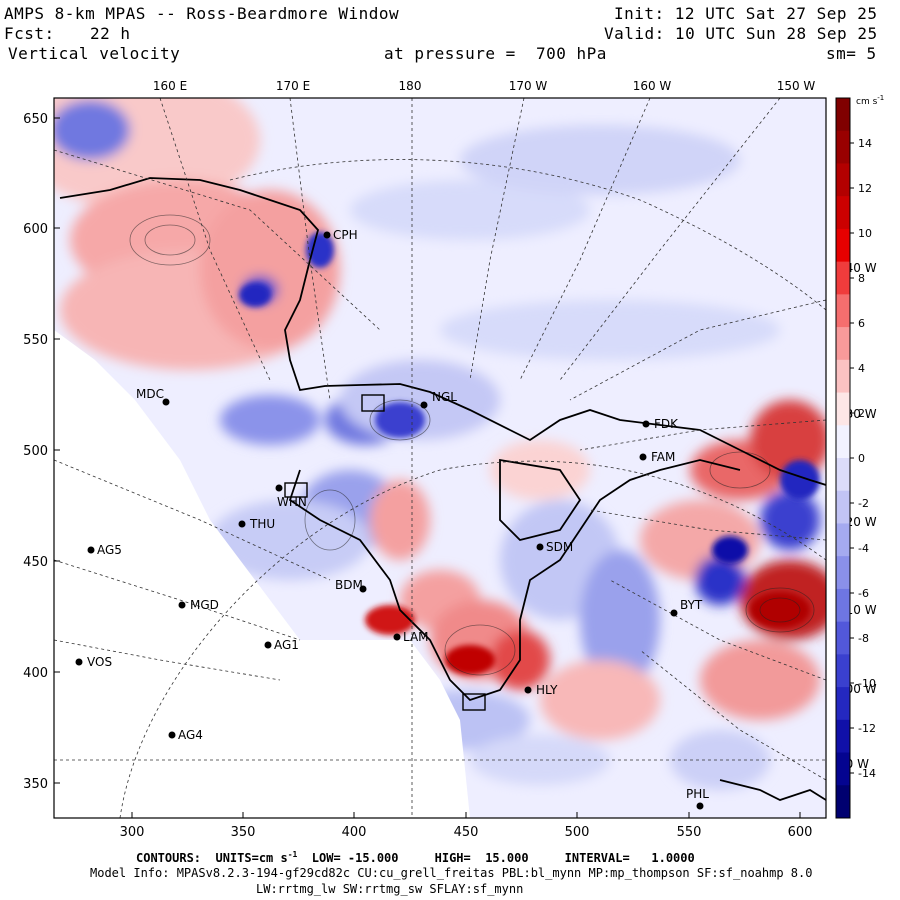 The width and height of the screenshot is (900, 900). What do you see at coordinates (349, 585) in the screenshot?
I see `station-label: BDM` at bounding box center [349, 585].